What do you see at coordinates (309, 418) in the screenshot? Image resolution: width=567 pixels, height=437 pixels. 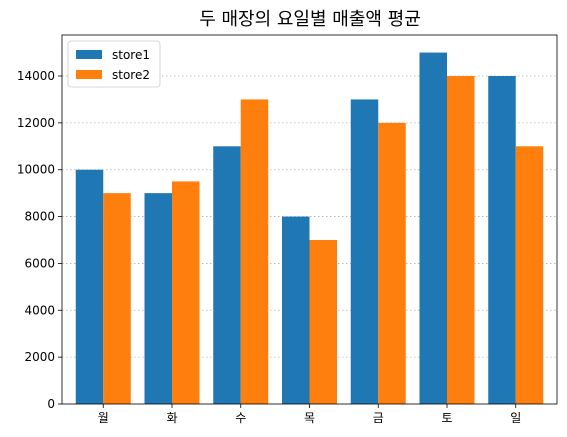 I see `x-tick-label: 목` at bounding box center [309, 418].